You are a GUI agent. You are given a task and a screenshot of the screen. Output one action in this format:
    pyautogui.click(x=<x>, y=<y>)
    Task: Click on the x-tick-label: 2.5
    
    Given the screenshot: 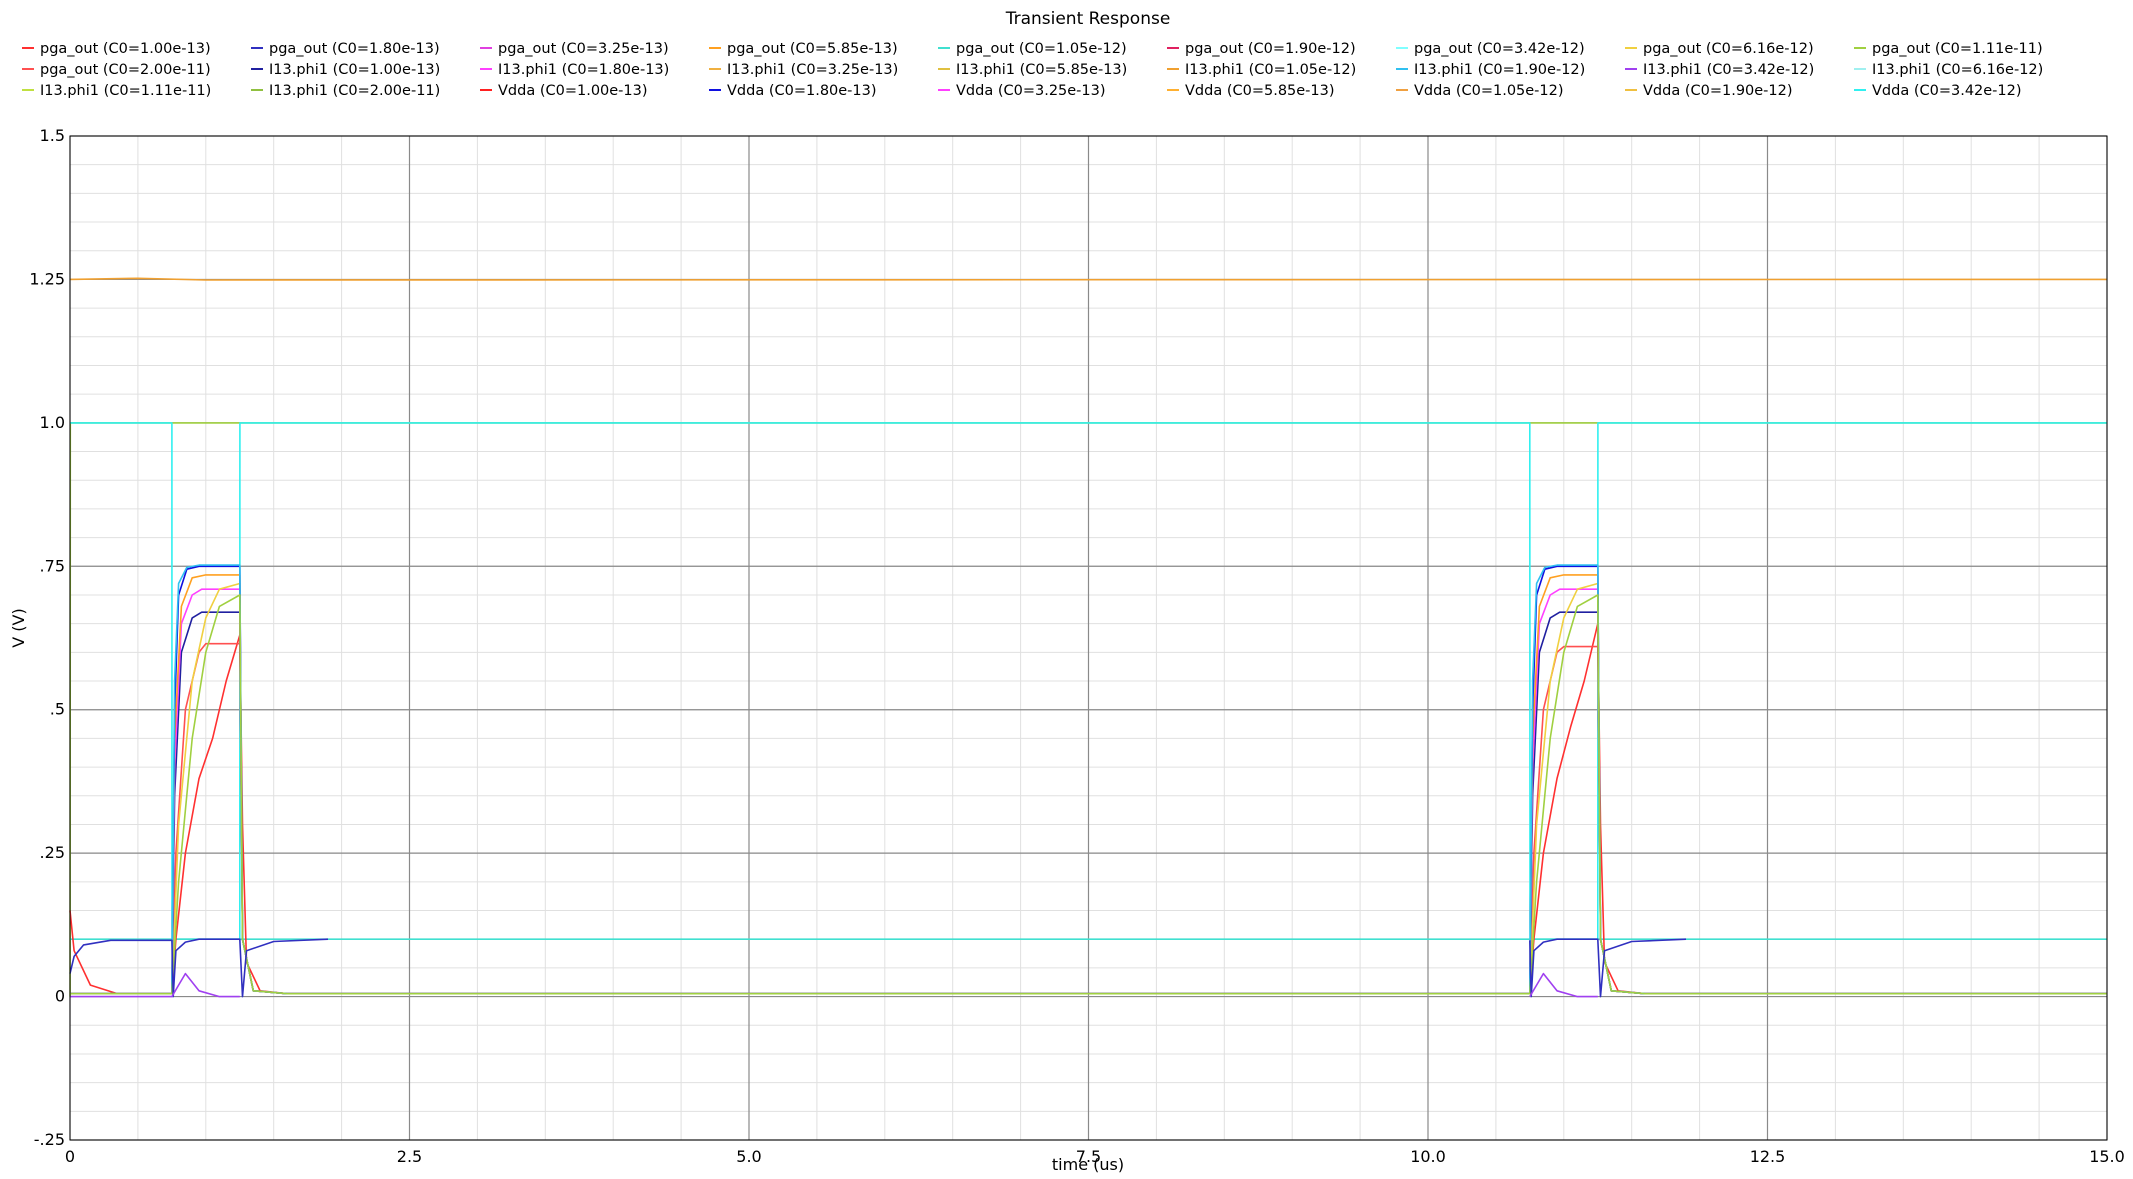 What is the action you would take?
    pyautogui.click(x=409, y=1156)
    